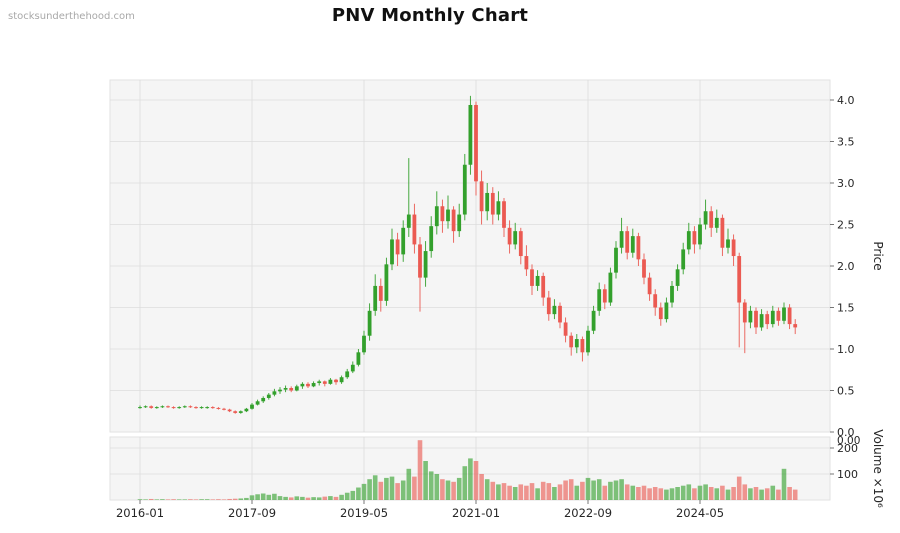 The image size is (900, 533). I want to click on x-tick-label: 2024-05, so click(700, 513).